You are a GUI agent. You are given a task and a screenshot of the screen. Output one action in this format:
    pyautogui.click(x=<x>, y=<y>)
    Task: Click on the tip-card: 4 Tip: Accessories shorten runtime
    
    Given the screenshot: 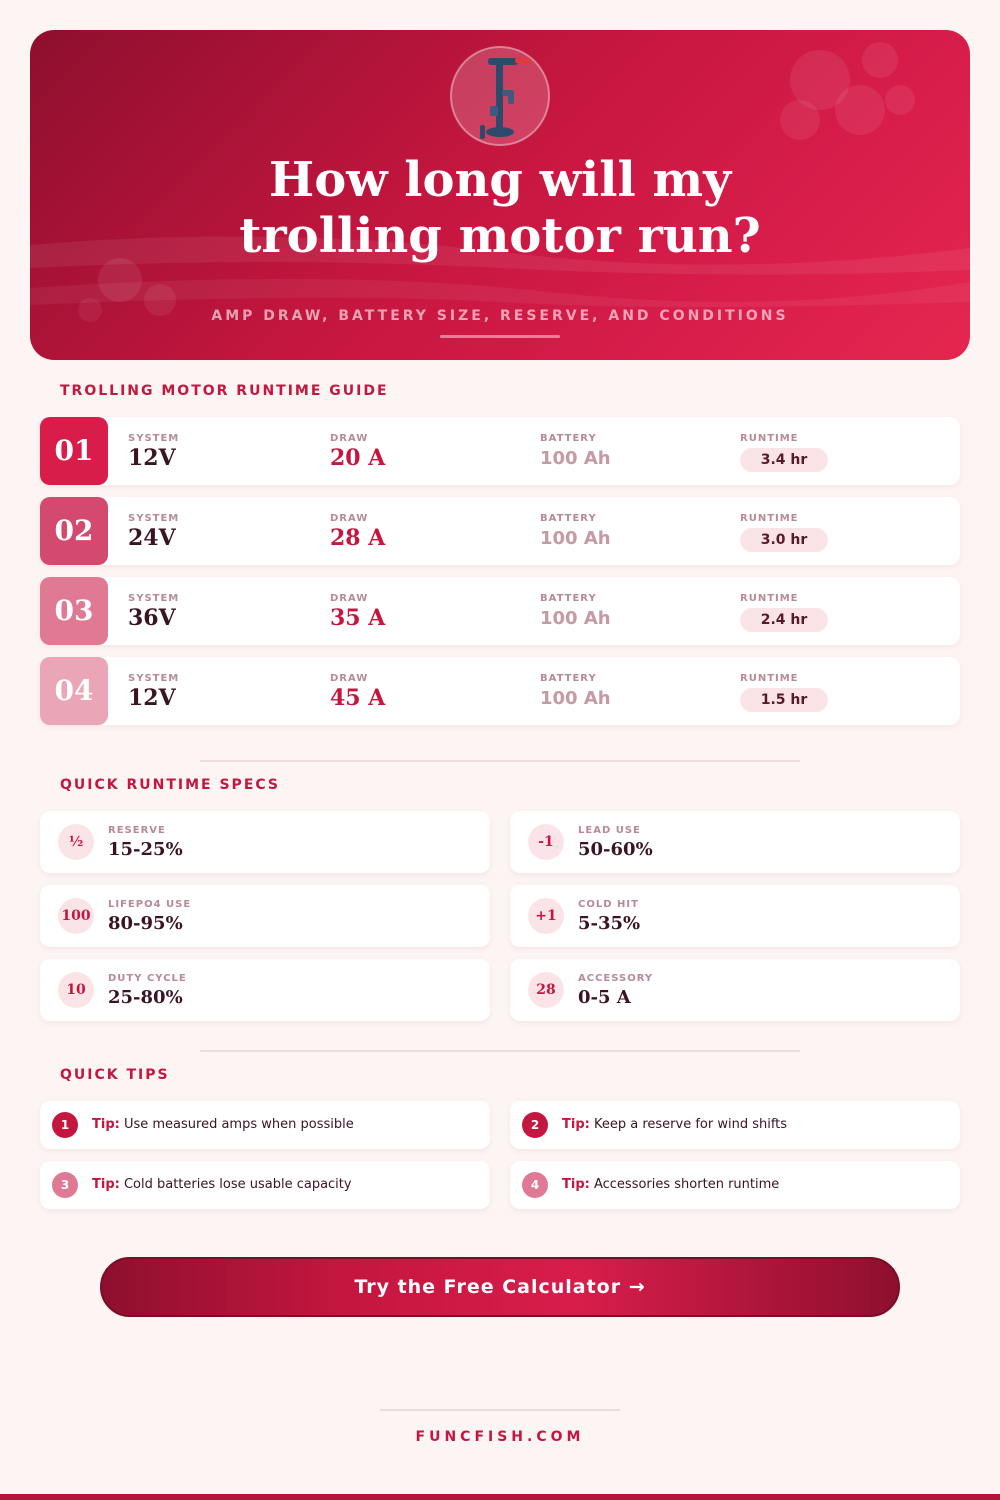 What is the action you would take?
    pyautogui.click(x=735, y=1185)
    